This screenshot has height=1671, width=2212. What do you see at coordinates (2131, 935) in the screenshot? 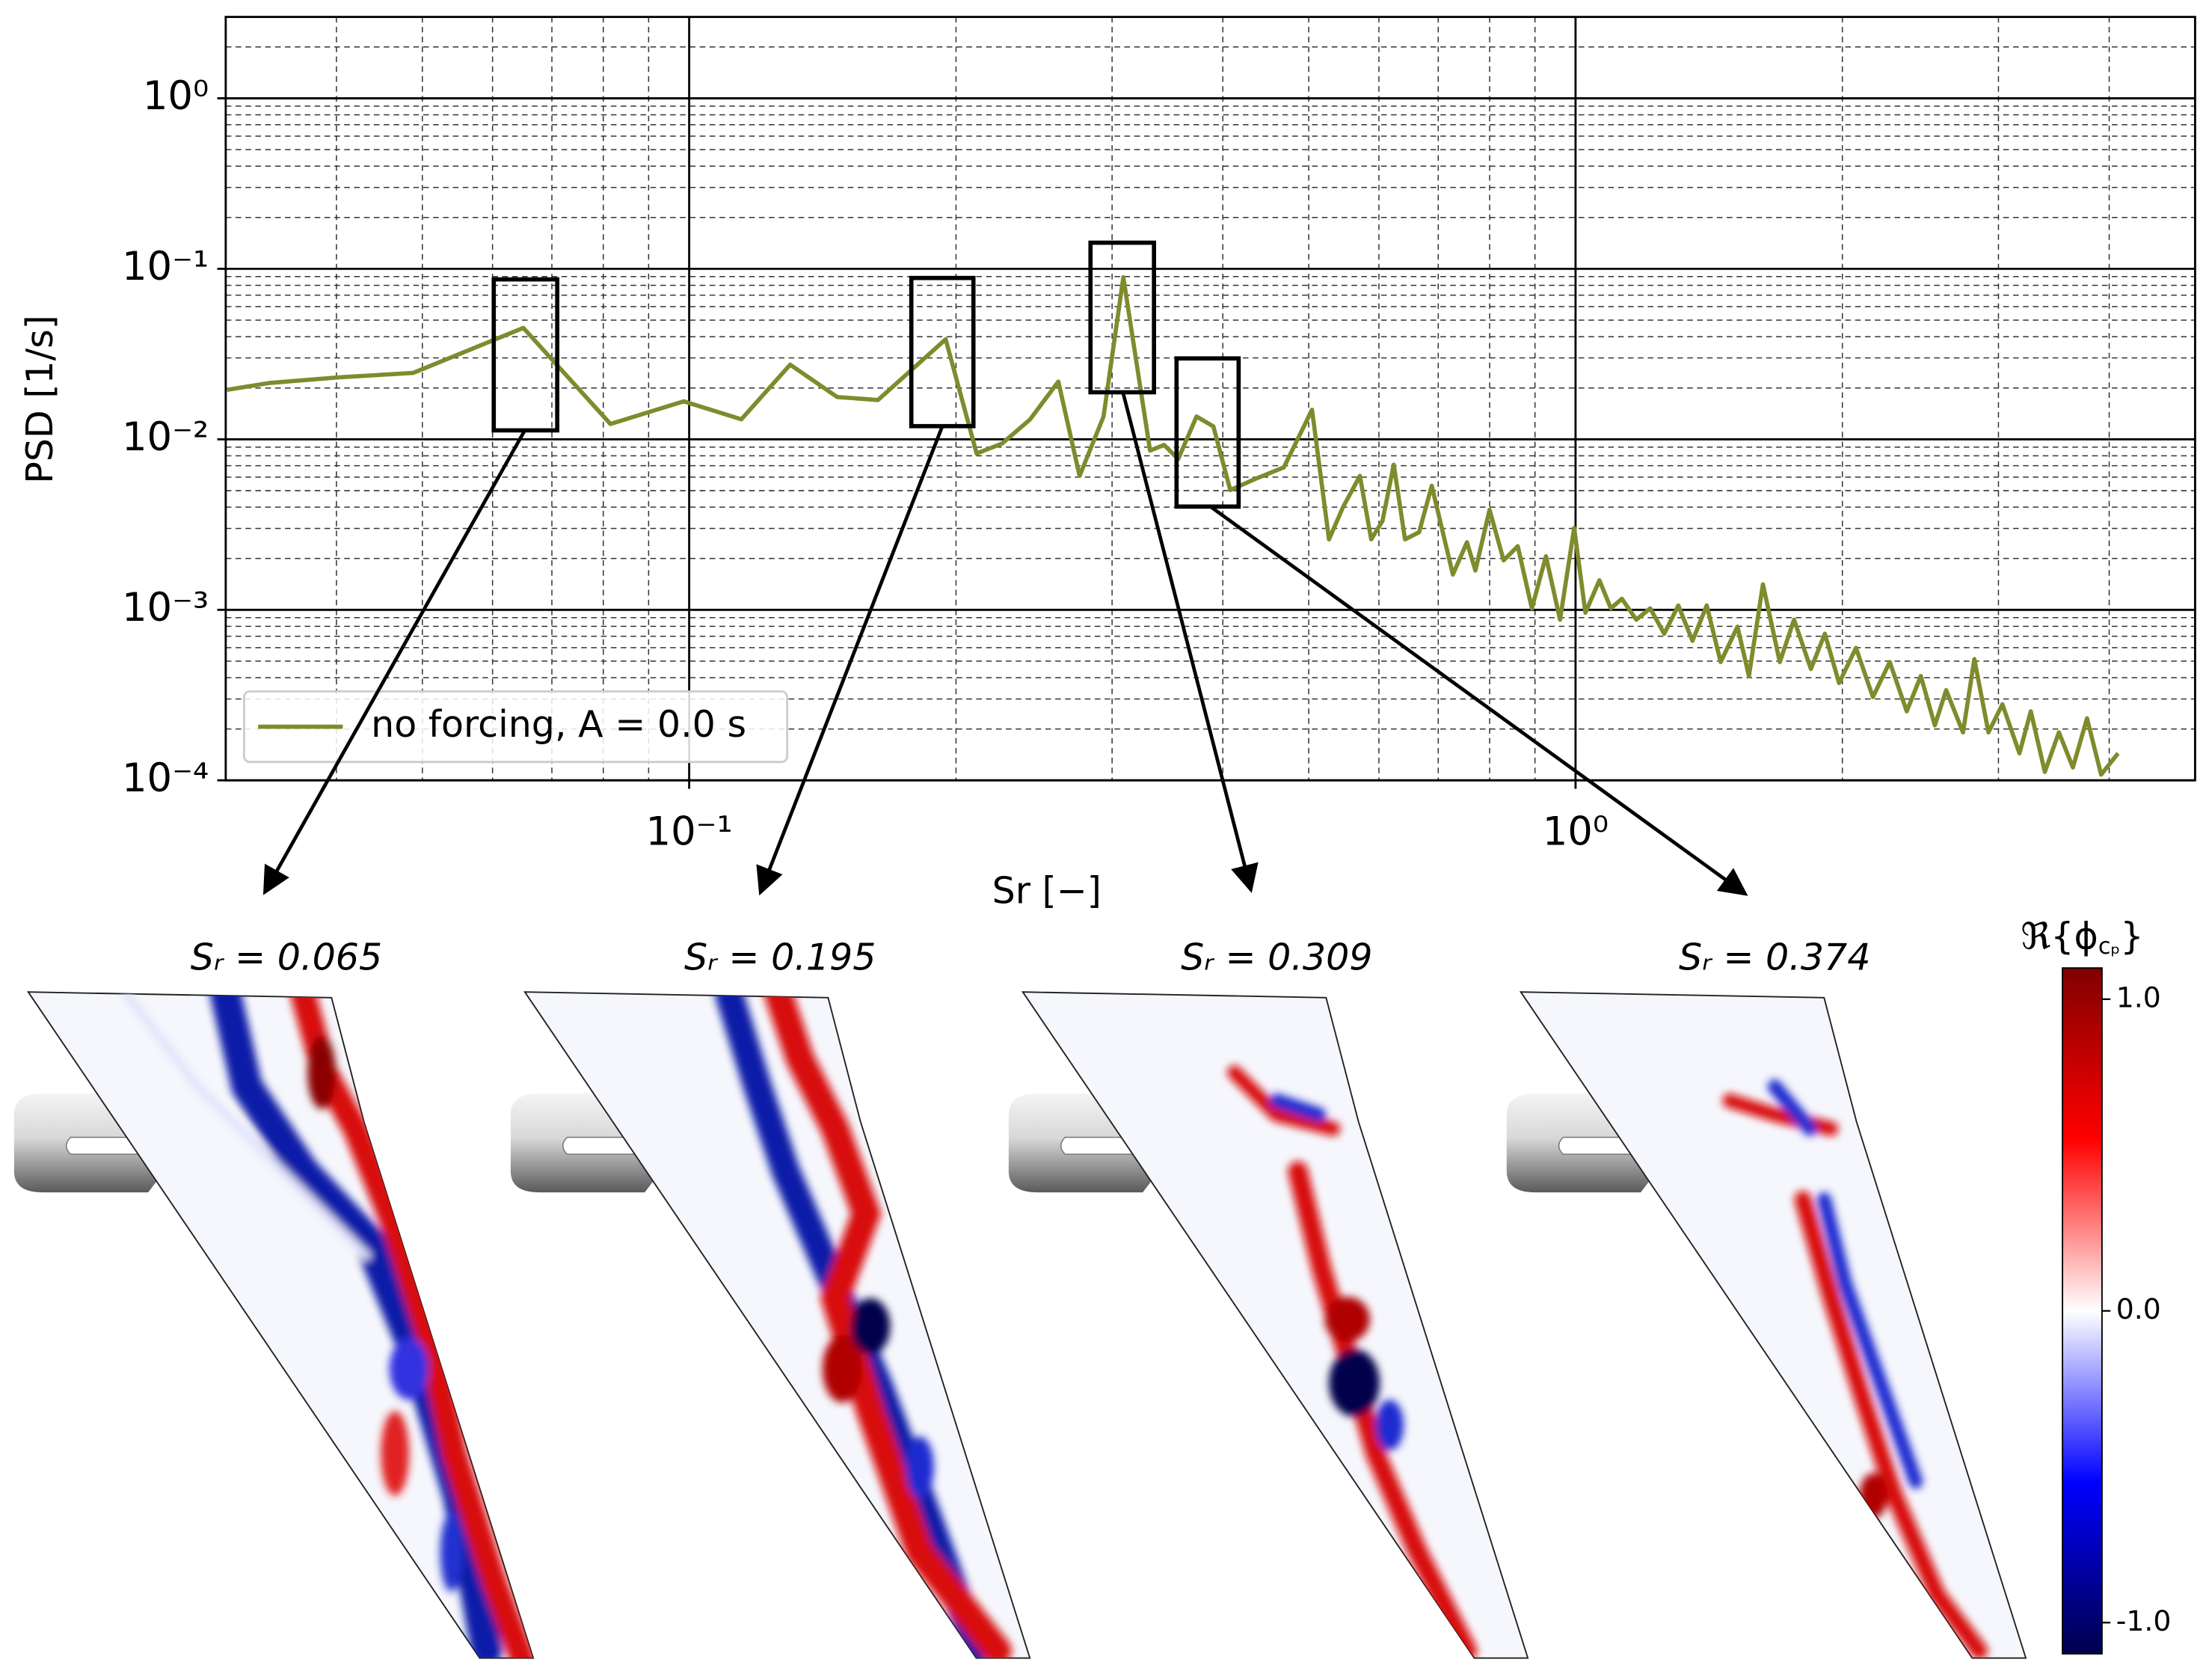
I see `colorbar-label-end: }` at bounding box center [2131, 935].